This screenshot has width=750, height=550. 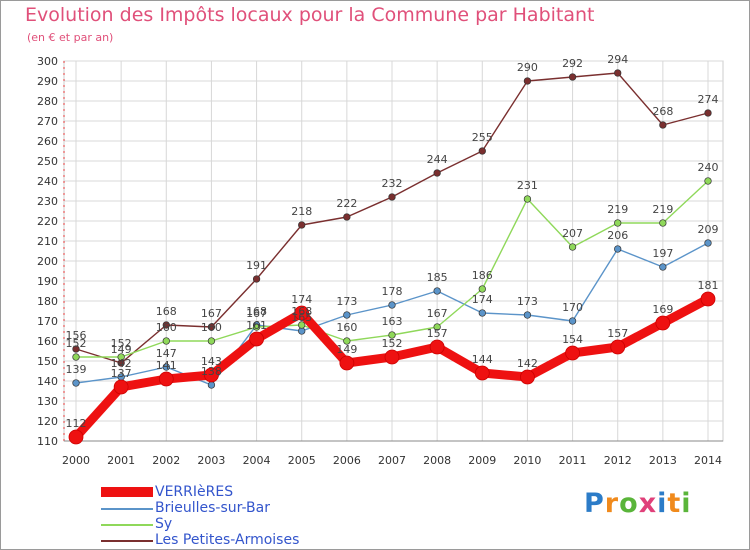 I want to click on y-tick-label: 300, so click(x=47, y=61).